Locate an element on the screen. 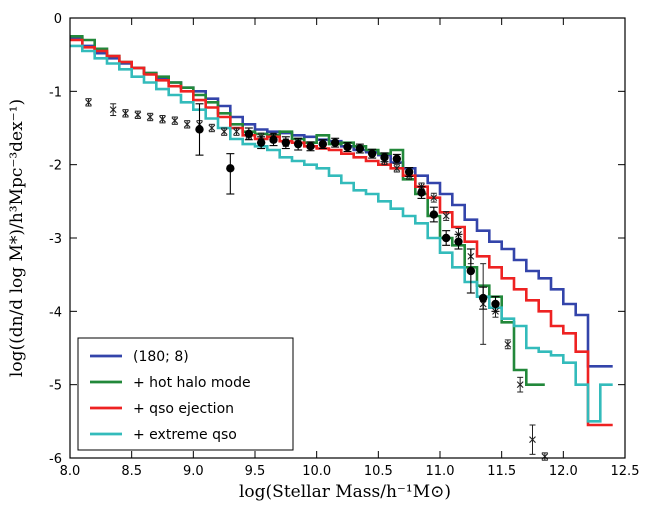 Image resolution: width=660 pixels, height=507 pixels. x-tick-label: 10.5 is located at coordinates (378, 471).